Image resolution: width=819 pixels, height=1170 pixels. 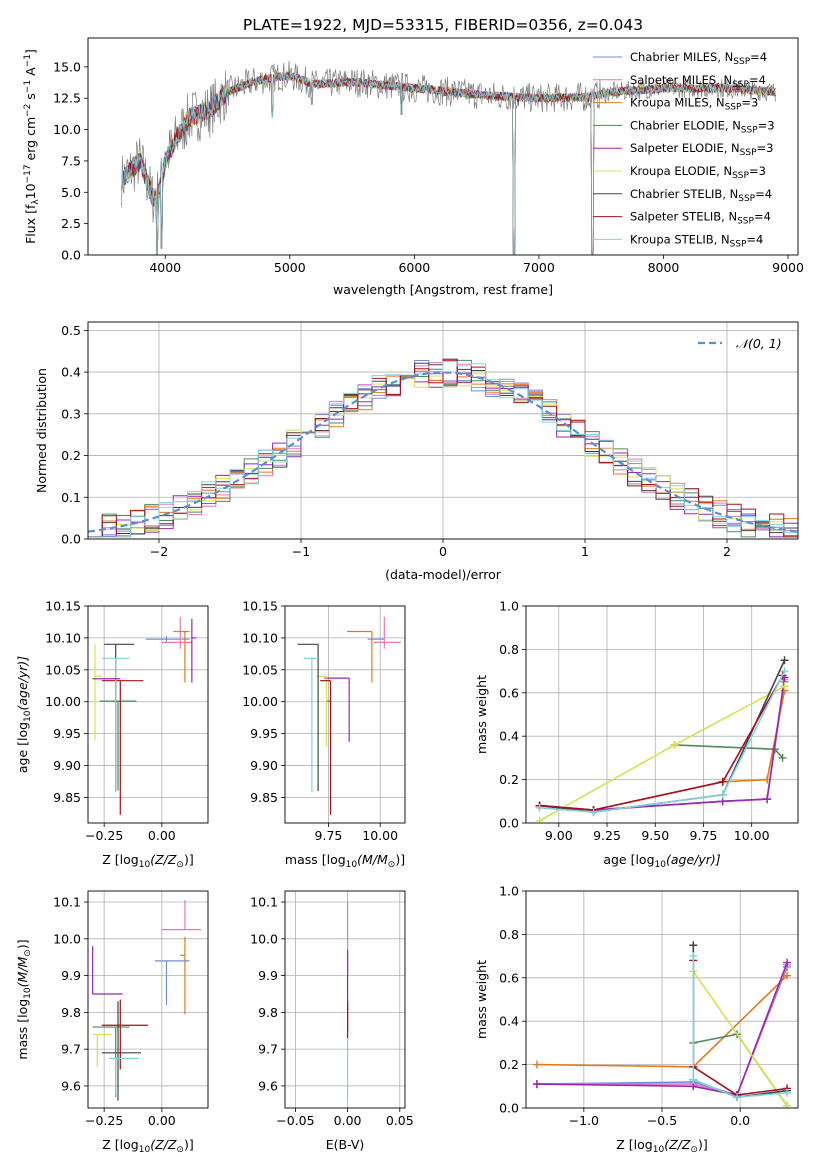 What do you see at coordinates (36, 202) in the screenshot?
I see `spectrum-ylabel-part: λ` at bounding box center [36, 202].